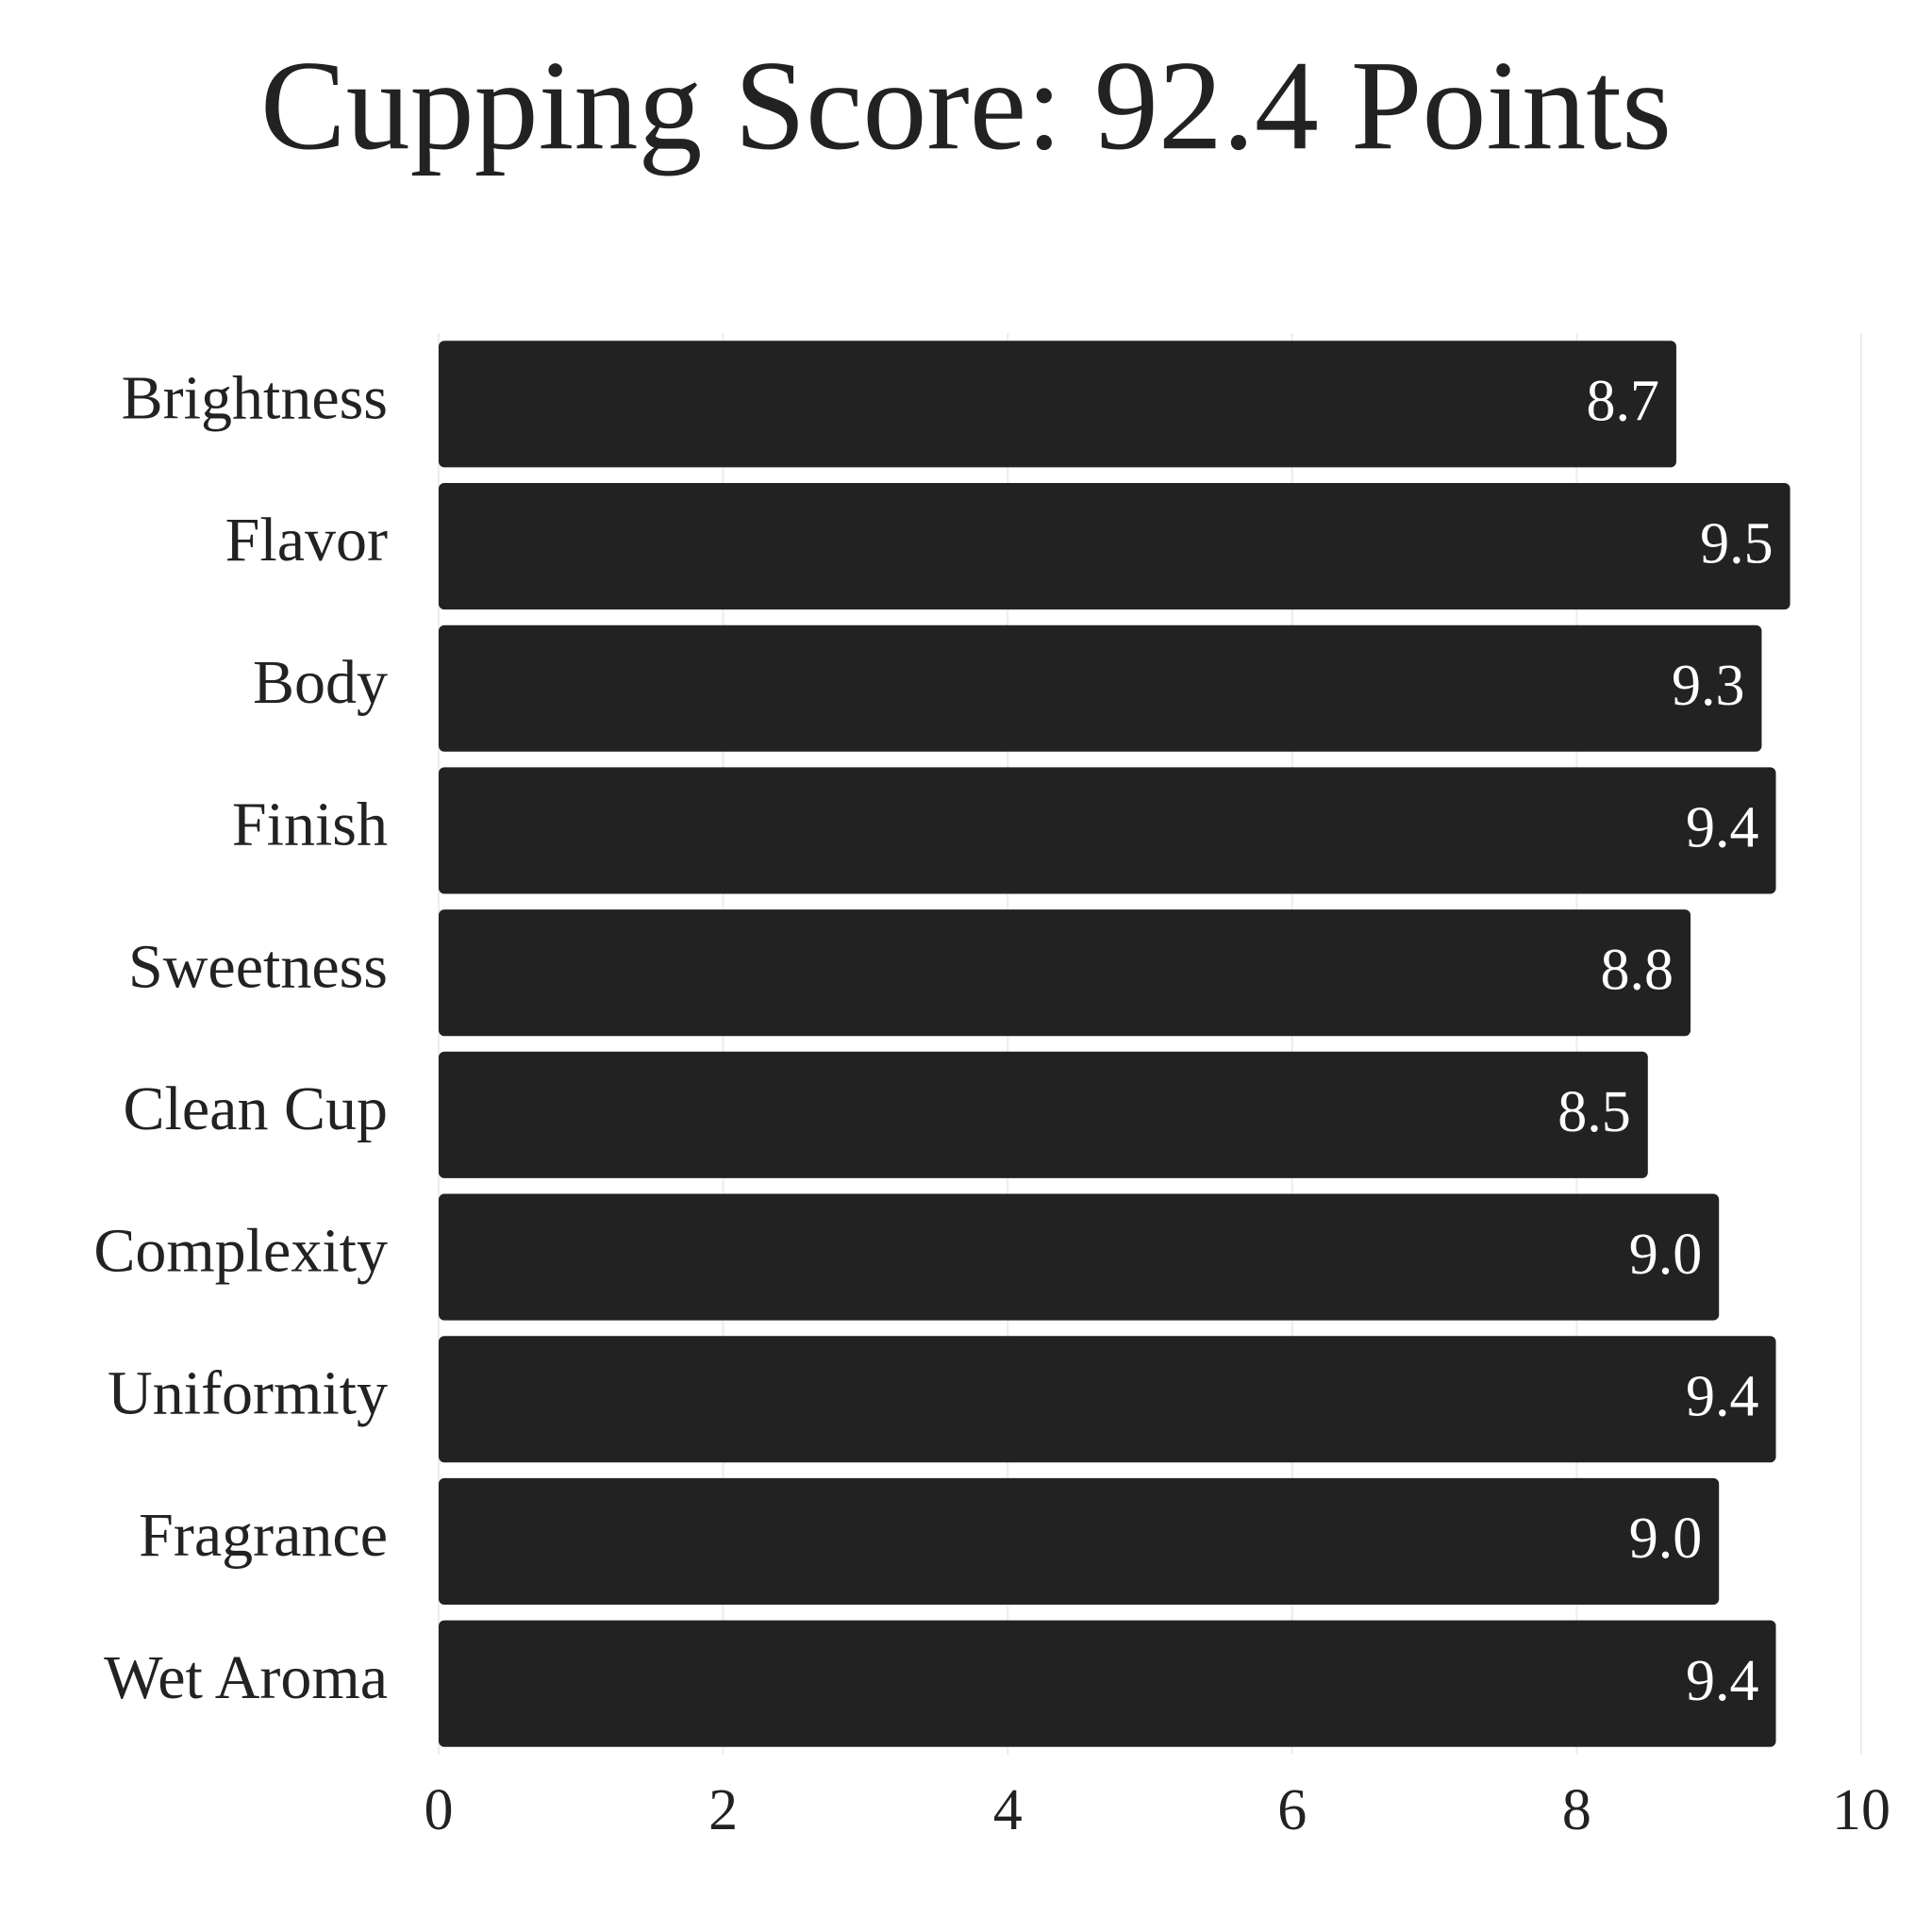 The height and width of the screenshot is (1932, 1932). What do you see at coordinates (310, 825) in the screenshot?
I see `y-tick-label: Finish` at bounding box center [310, 825].